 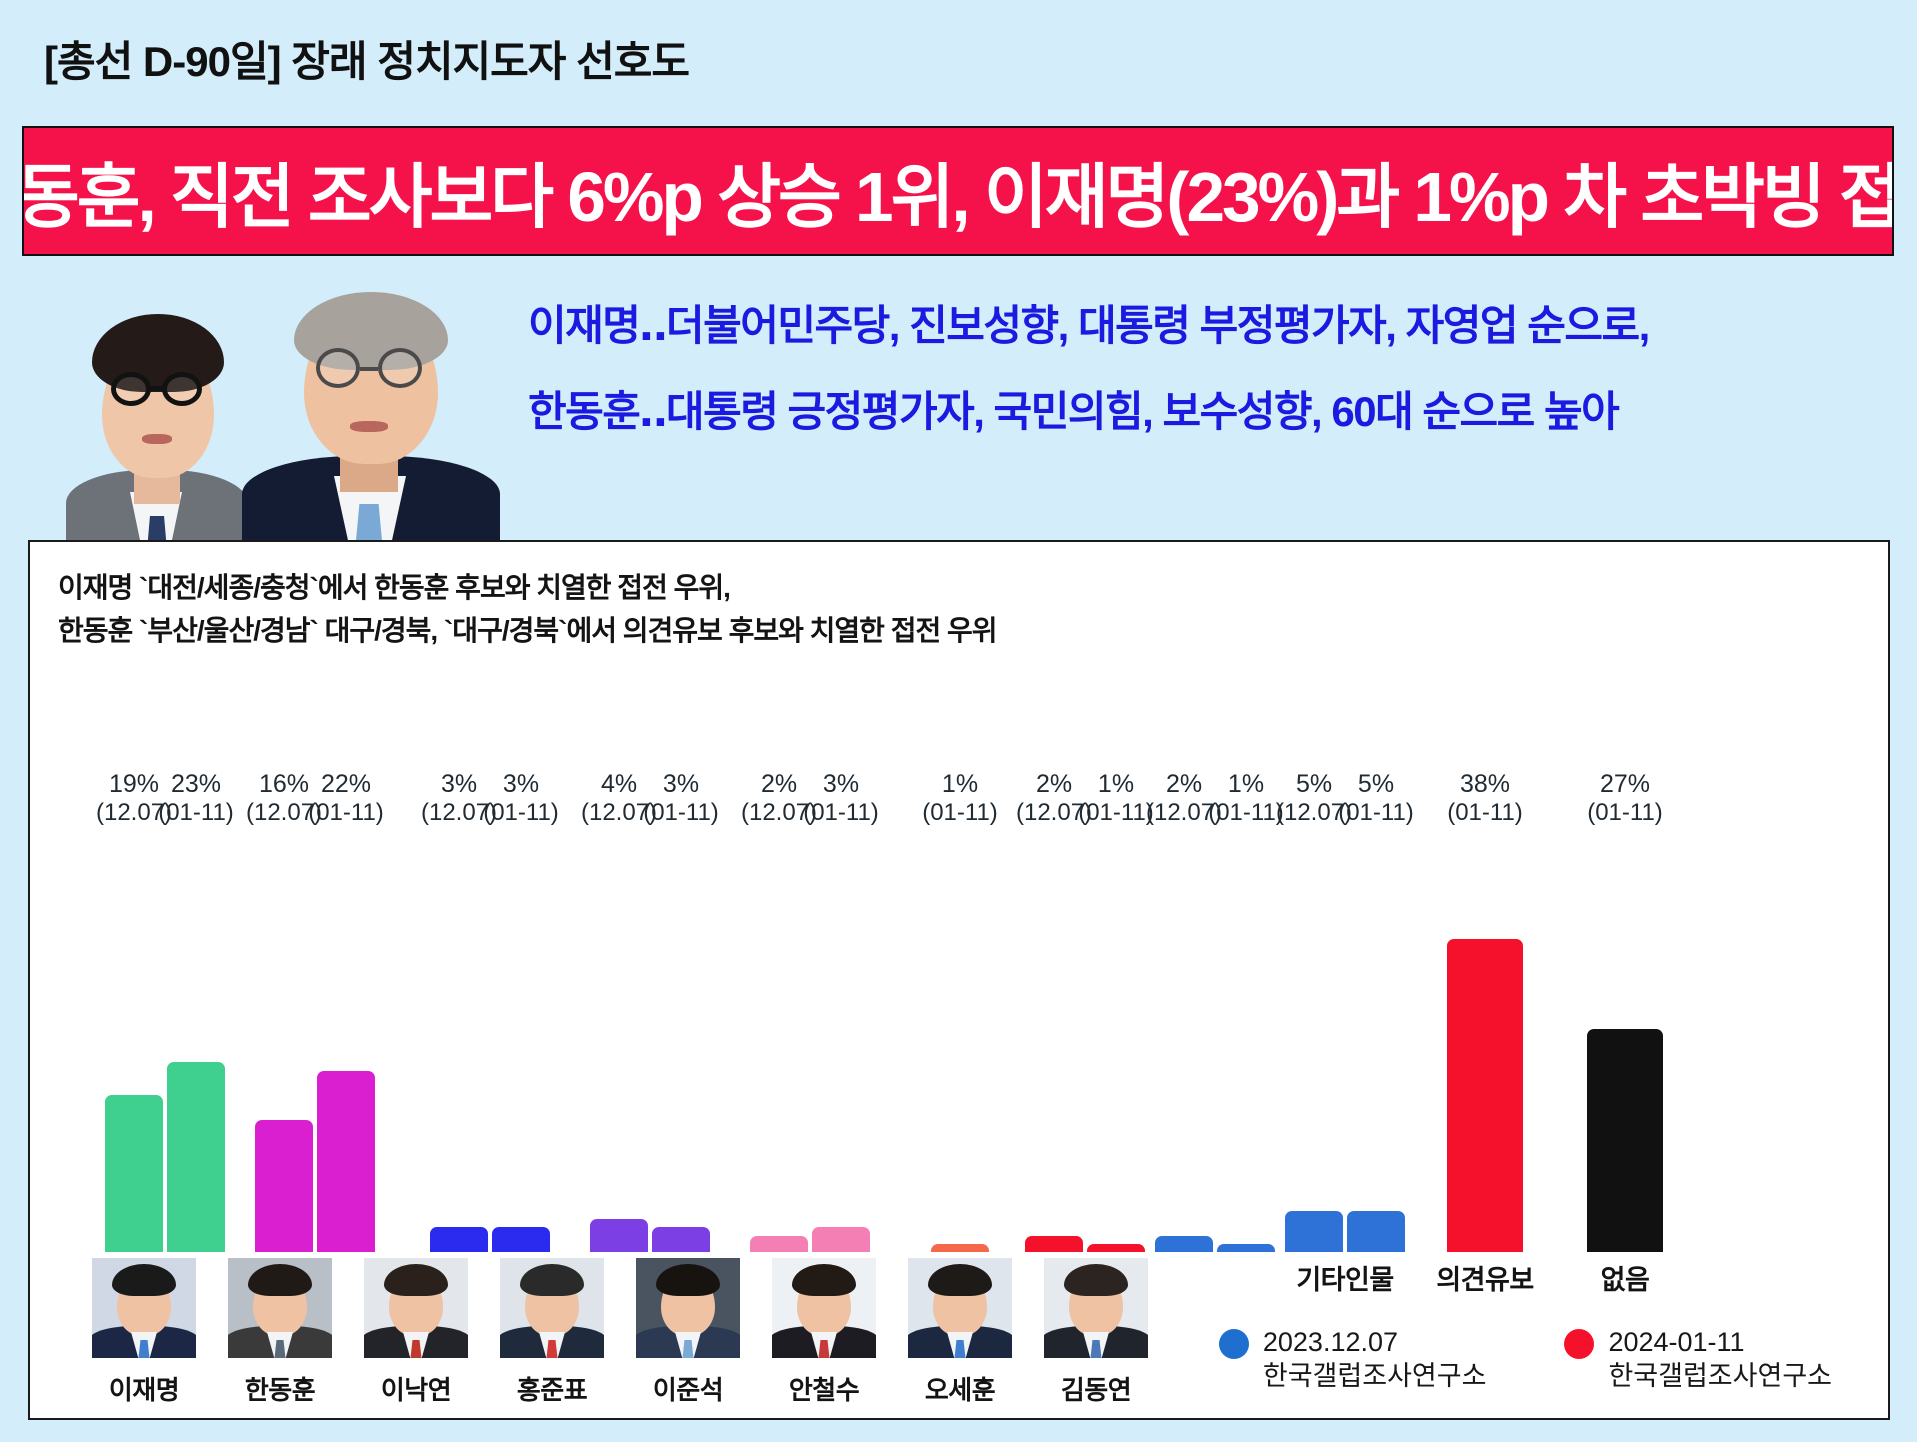 What do you see at coordinates (1676, 1341) in the screenshot?
I see `legend-date: 2024-01-11` at bounding box center [1676, 1341].